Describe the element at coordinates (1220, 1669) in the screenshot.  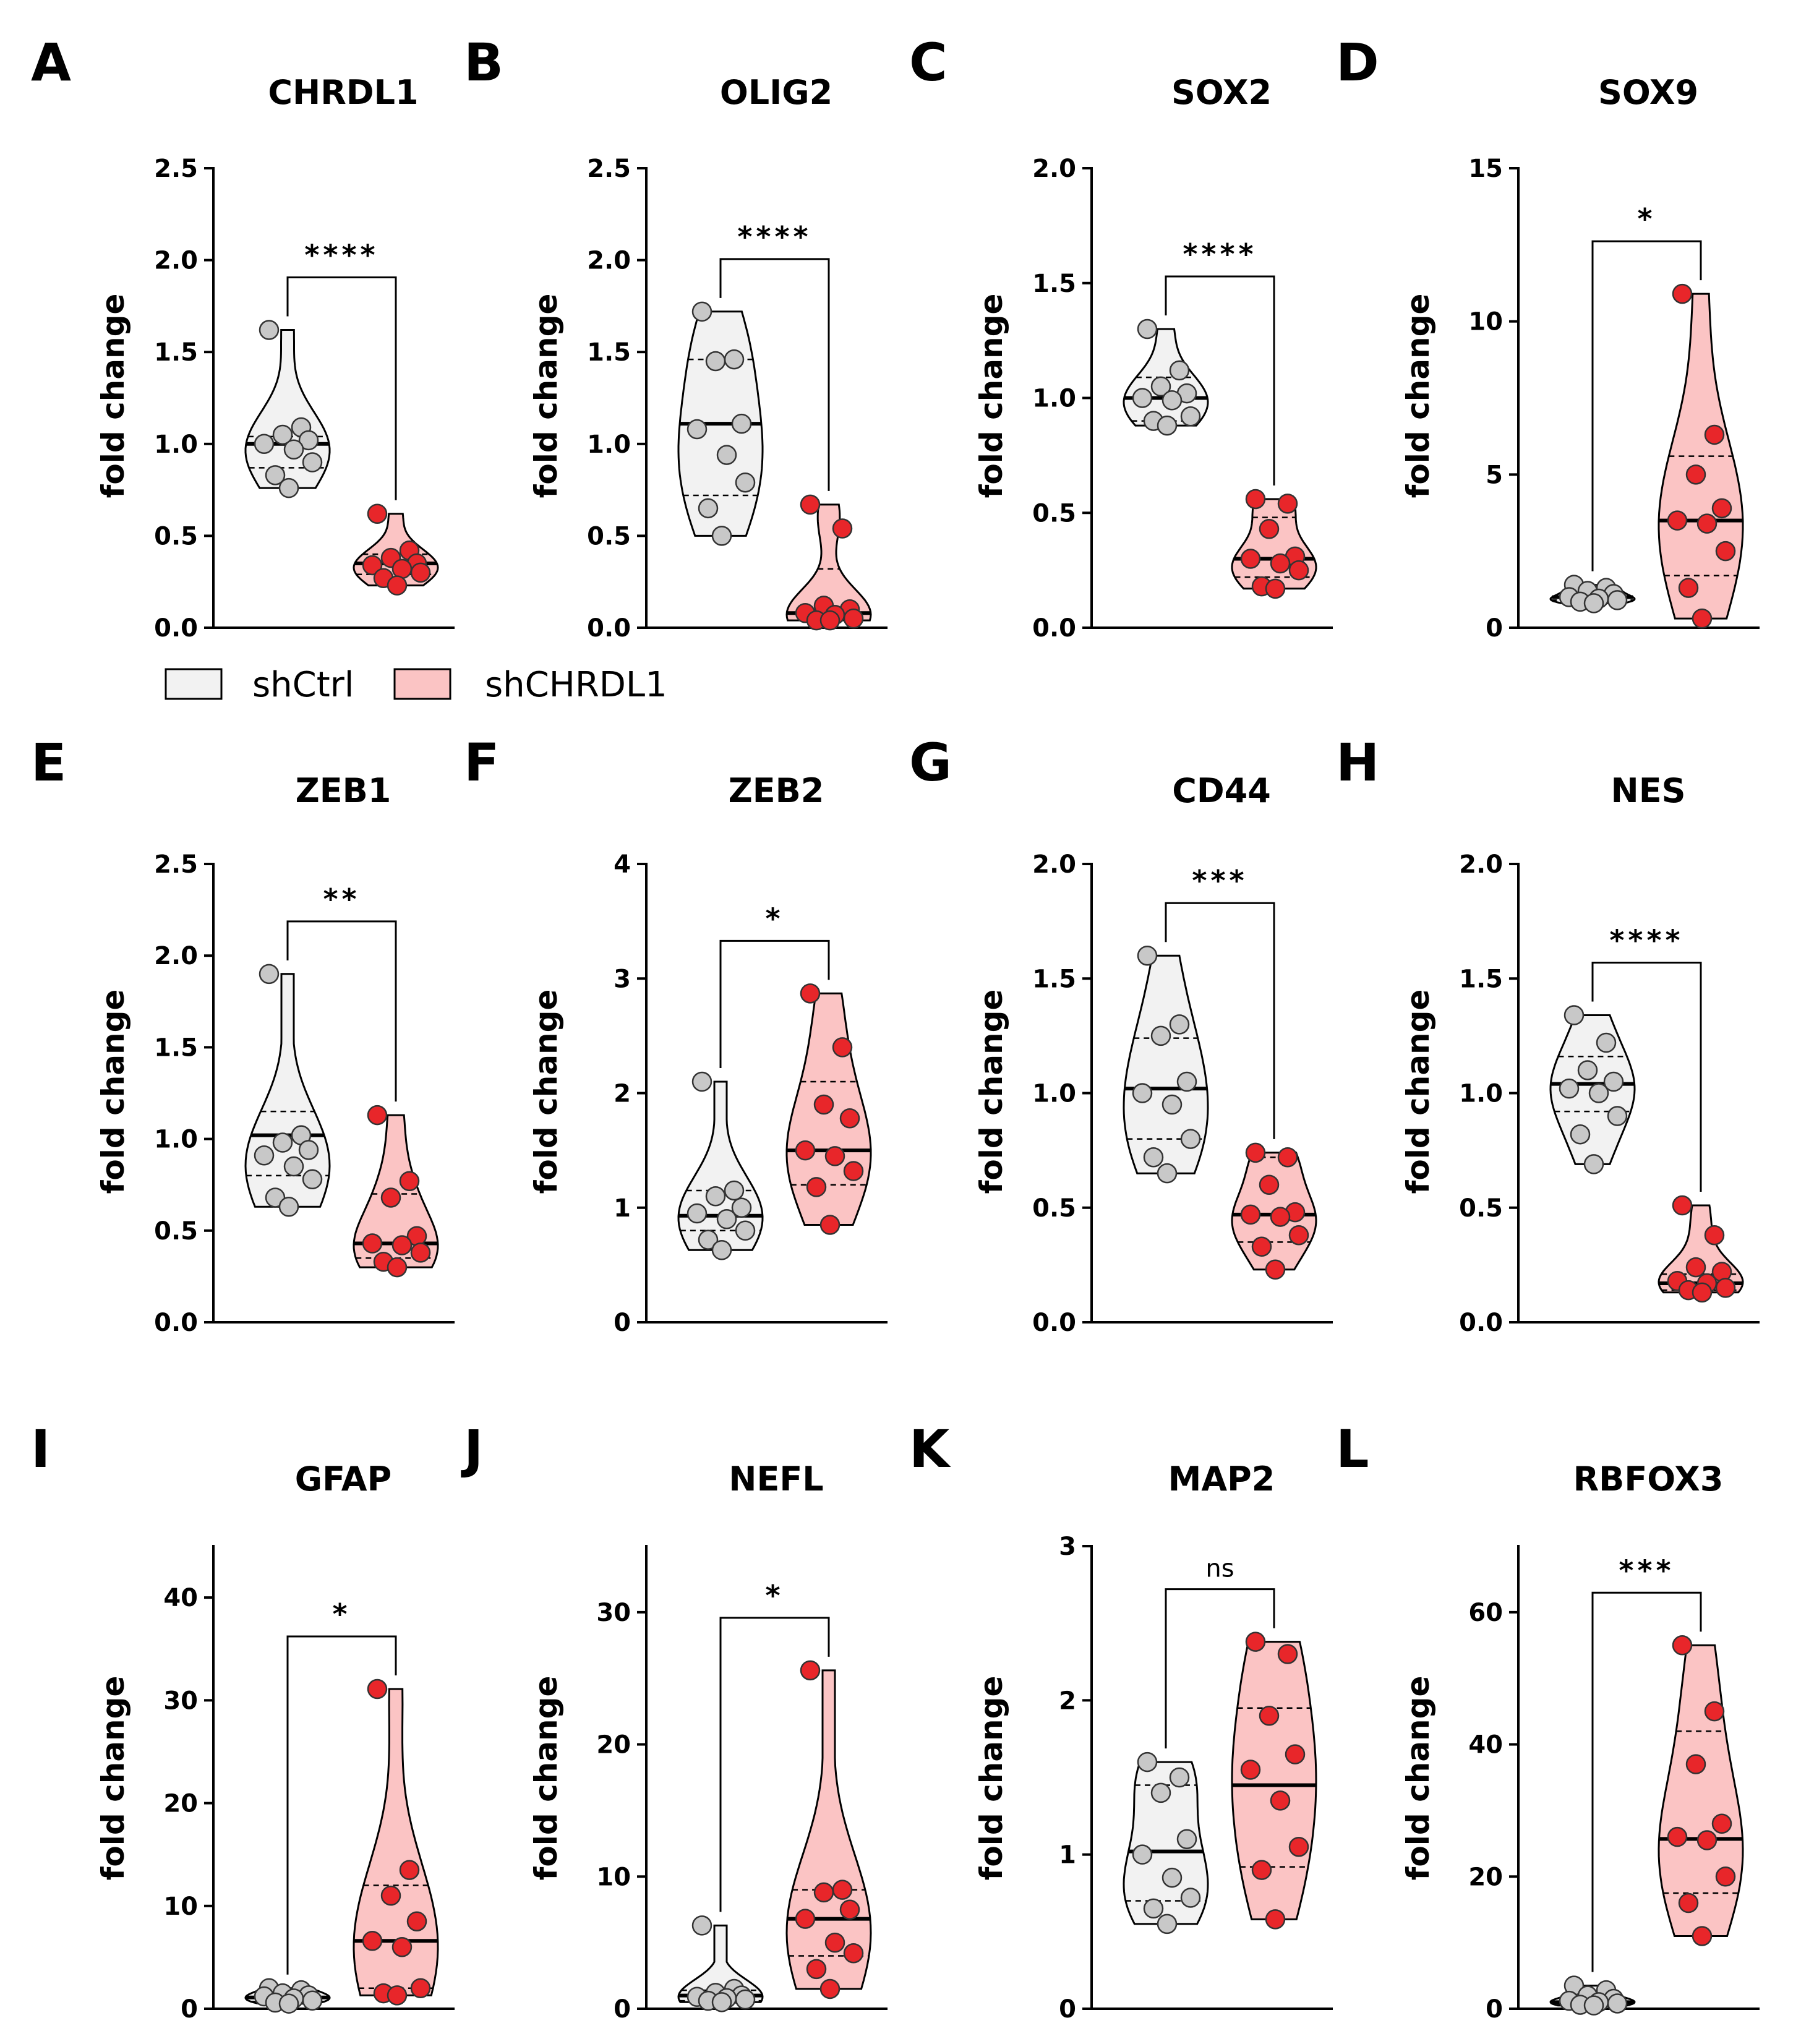
I see `significance-bracket-map2` at that location.